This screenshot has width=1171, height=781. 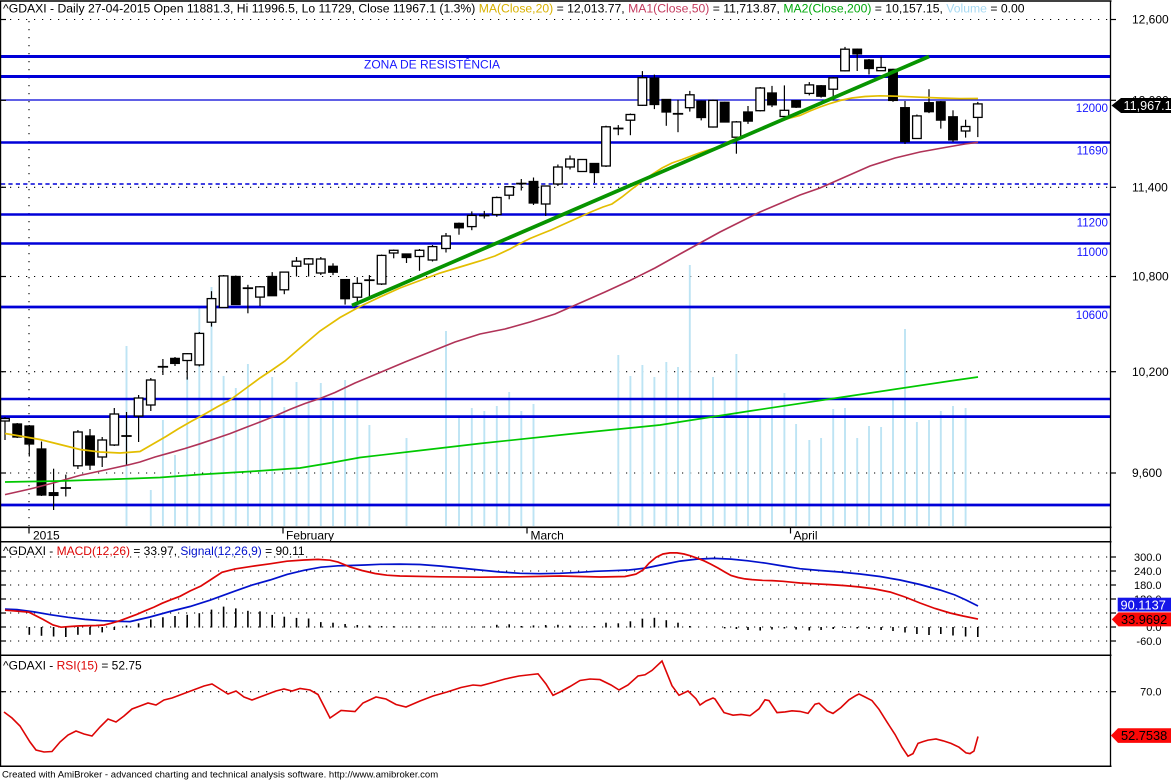 What do you see at coordinates (1092, 151) in the screenshot?
I see `svg-text: 11690` at bounding box center [1092, 151].